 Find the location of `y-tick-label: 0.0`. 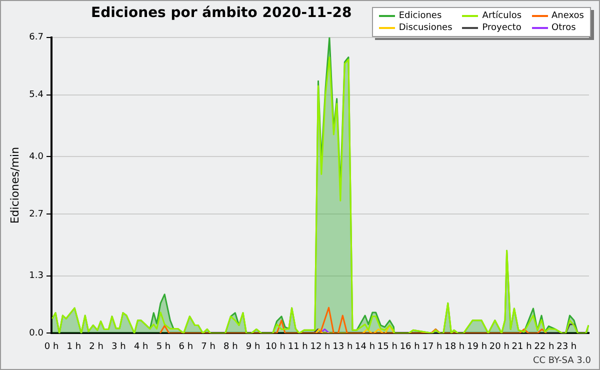

y-tick-label: 0.0 is located at coordinates (36, 333).